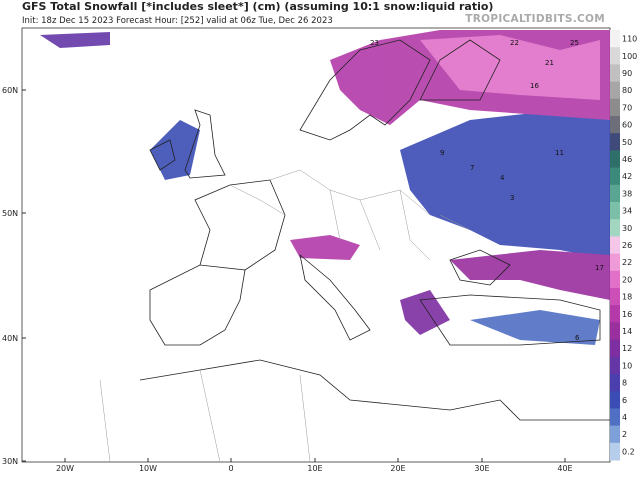 This screenshot has width=640, height=477. I want to click on colorbar-label: 50, so click(627, 142).